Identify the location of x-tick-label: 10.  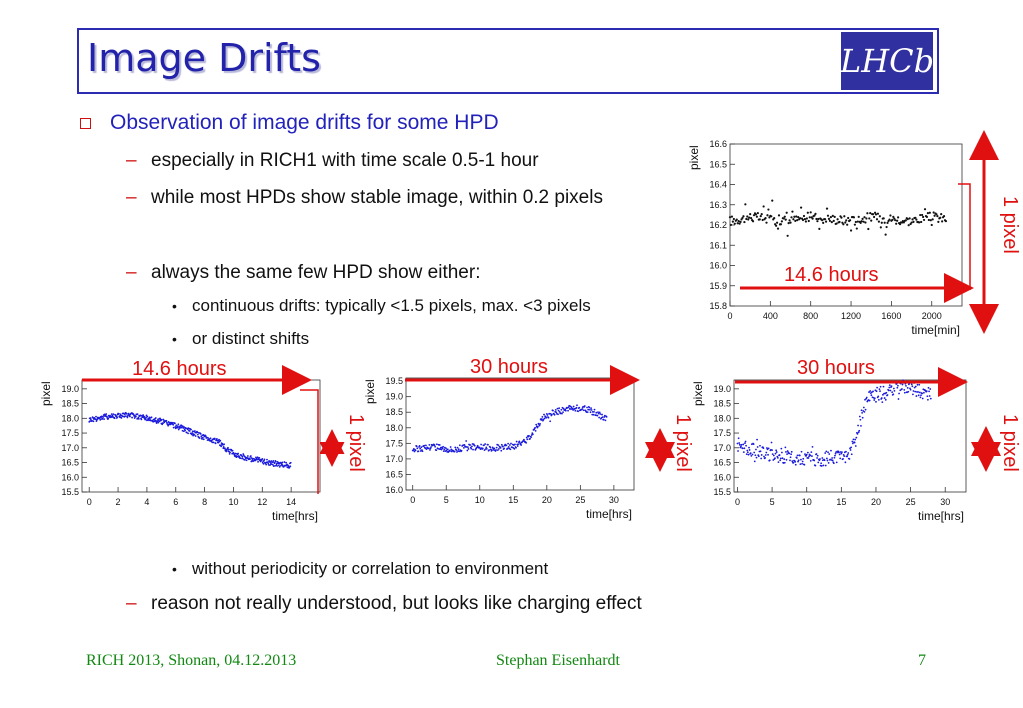
(480, 500).